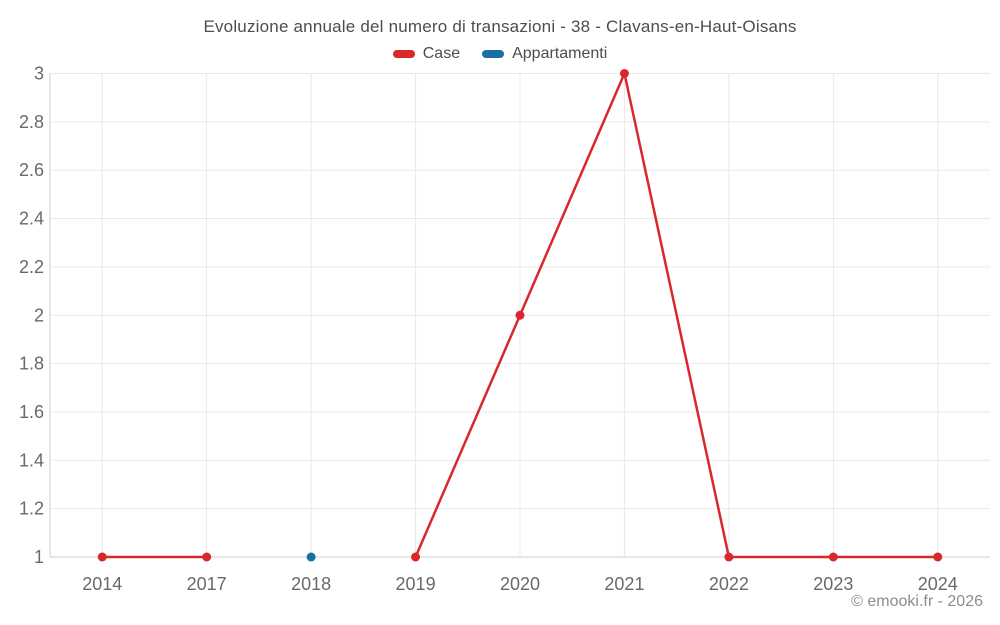  Describe the element at coordinates (520, 315) in the screenshot. I see `data-point-case-2020` at that location.